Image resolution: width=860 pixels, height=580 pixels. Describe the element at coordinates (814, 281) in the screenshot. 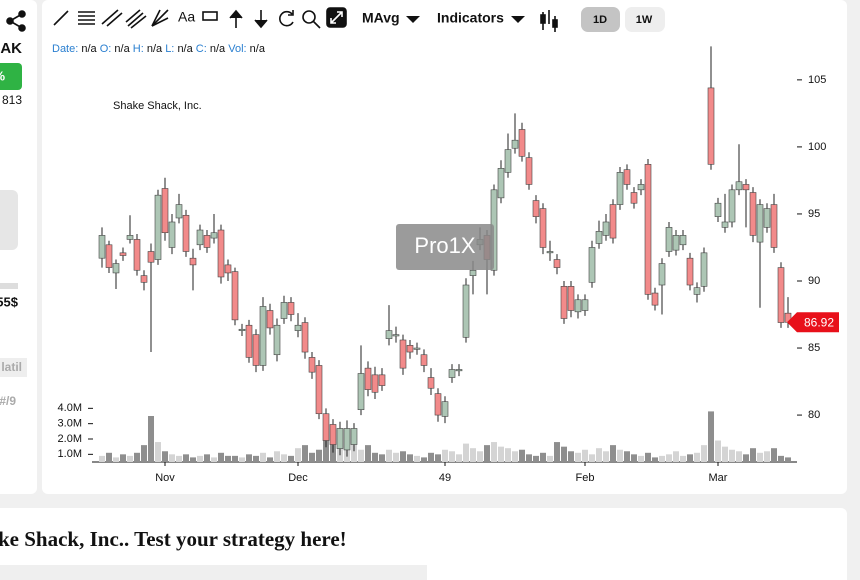

I see `y-tick-label: 90` at that location.